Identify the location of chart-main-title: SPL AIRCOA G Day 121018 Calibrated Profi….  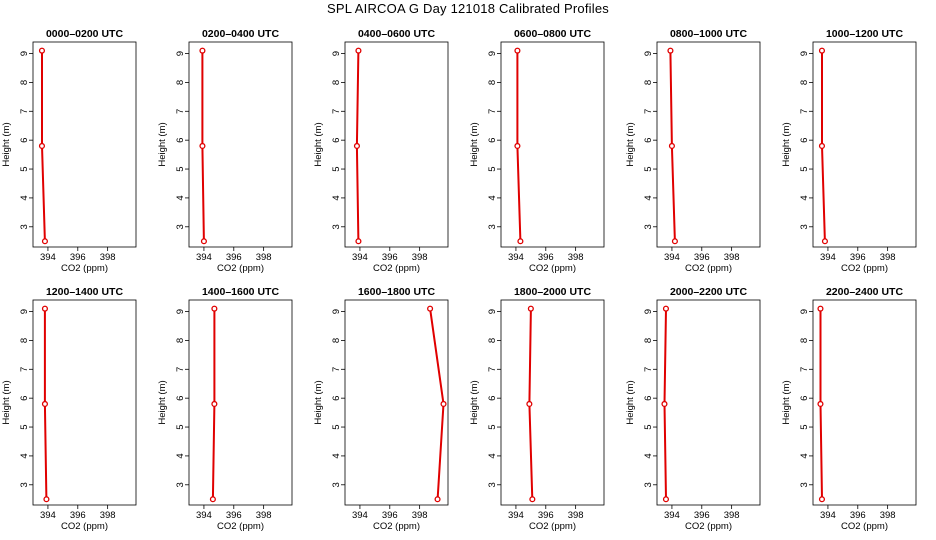
(468, 8).